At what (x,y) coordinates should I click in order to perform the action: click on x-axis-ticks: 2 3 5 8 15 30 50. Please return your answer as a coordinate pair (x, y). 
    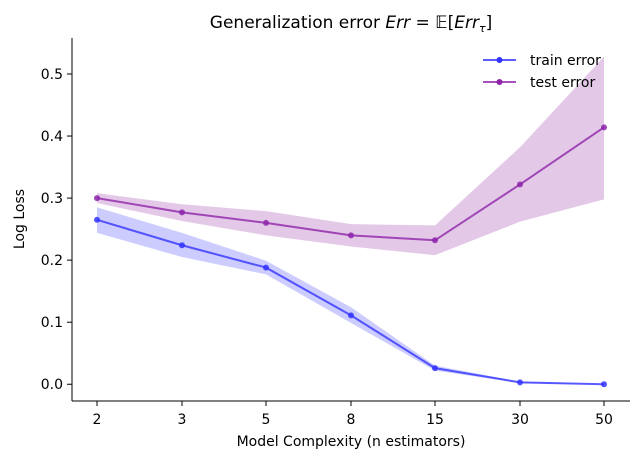
    Looking at the image, I should click on (353, 414).